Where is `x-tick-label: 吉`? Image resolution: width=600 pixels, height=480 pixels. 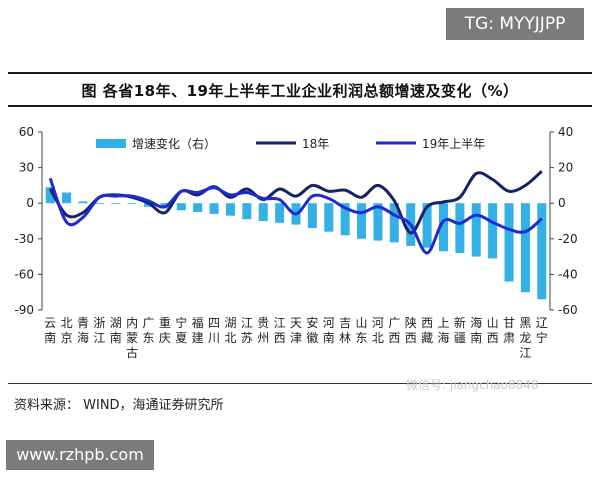 x-tick-label: 吉 is located at coordinates (345, 323).